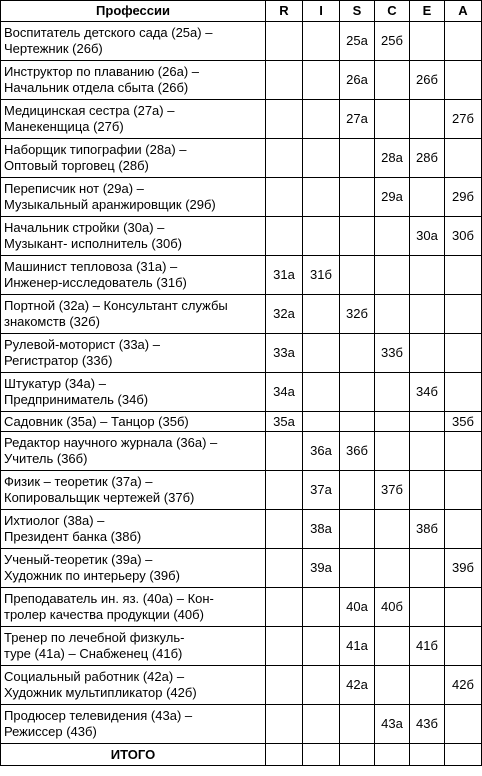  What do you see at coordinates (357, 685) in the screenshot?
I see `mark-cell-s: 42а` at bounding box center [357, 685].